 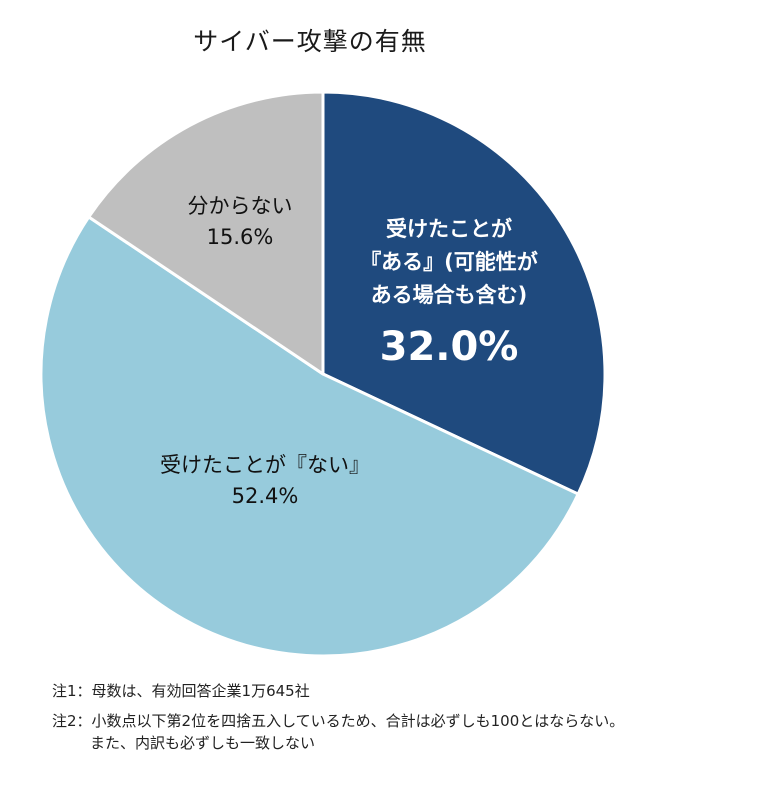 What do you see at coordinates (265, 465) in the screenshot?
I see `slice-2-label-line-1: 受けたことが『ない』` at bounding box center [265, 465].